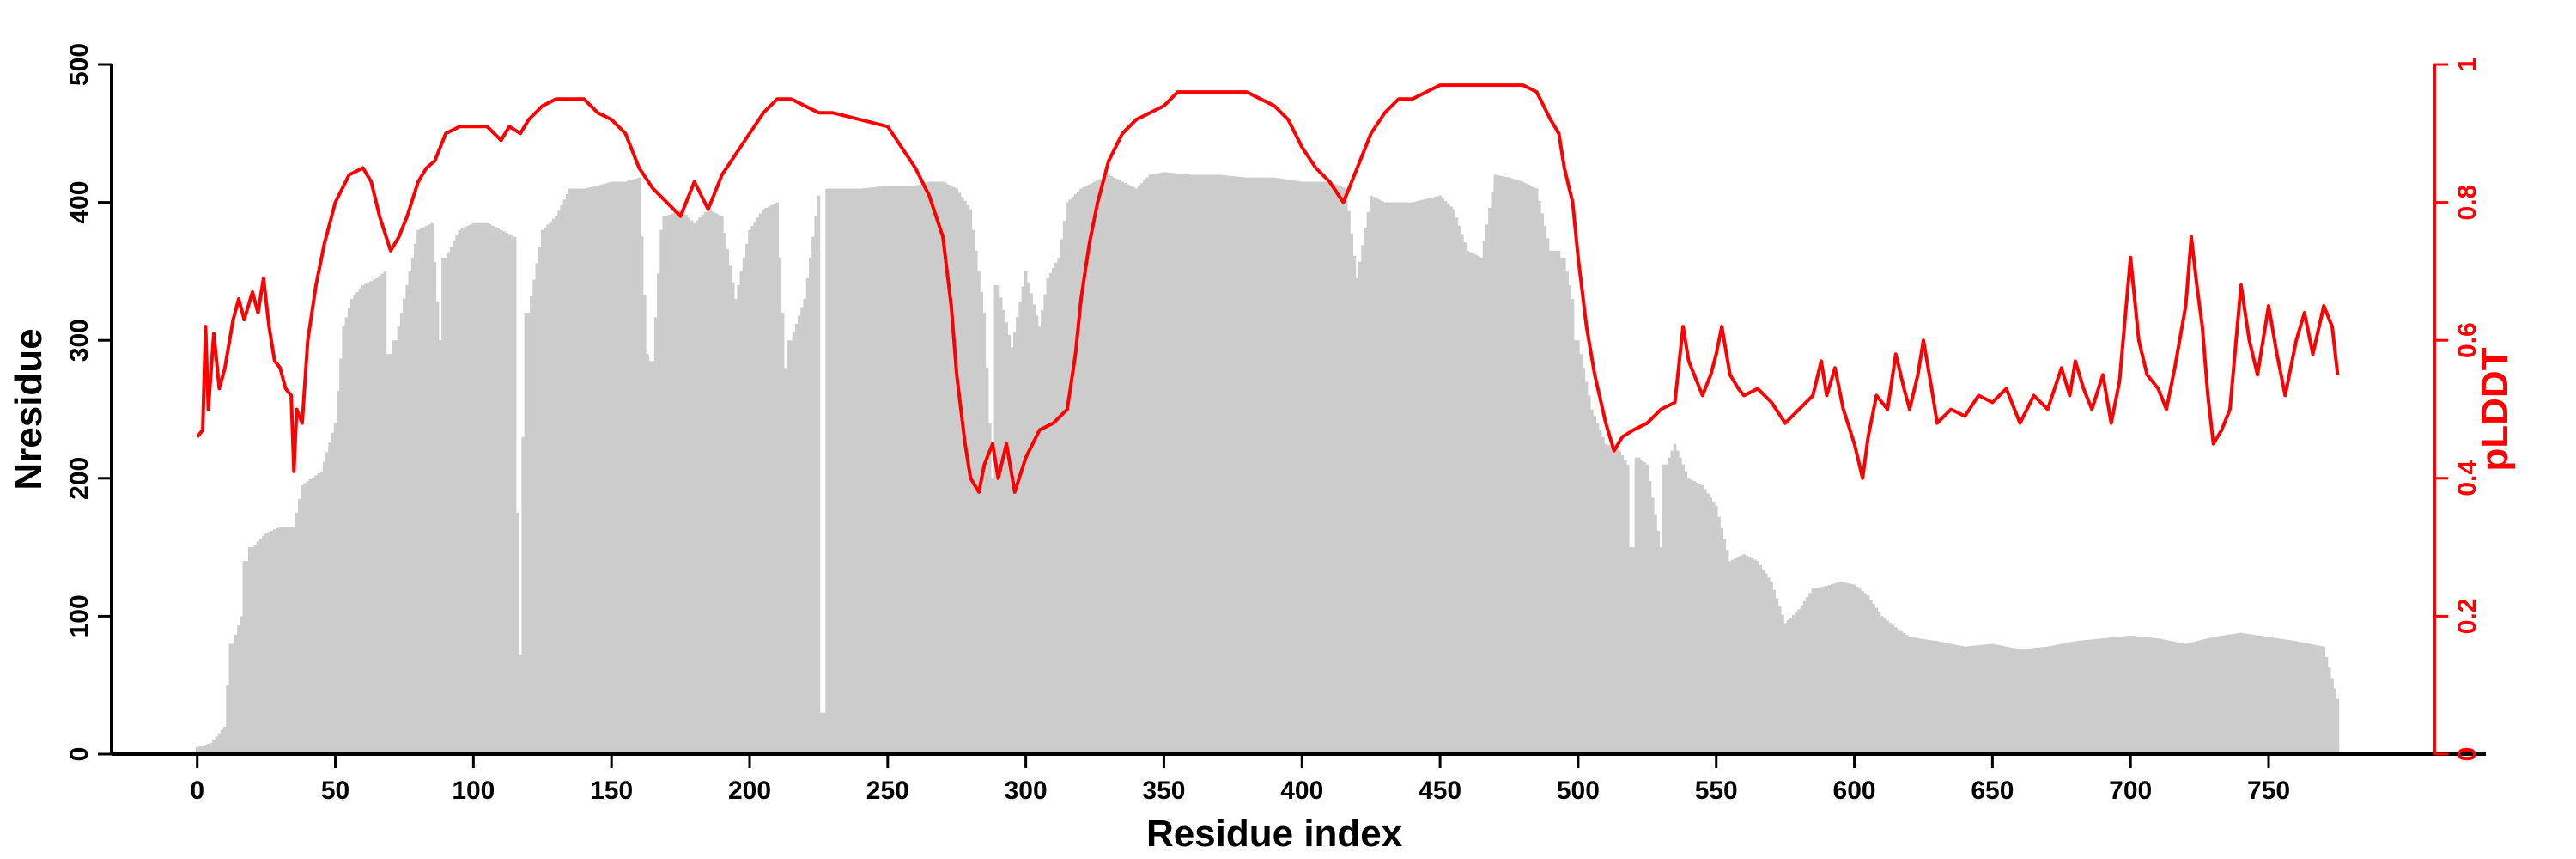 This screenshot has width=2576, height=859. Describe the element at coordinates (79, 755) in the screenshot. I see `y-left-tick-label: 0` at that location.